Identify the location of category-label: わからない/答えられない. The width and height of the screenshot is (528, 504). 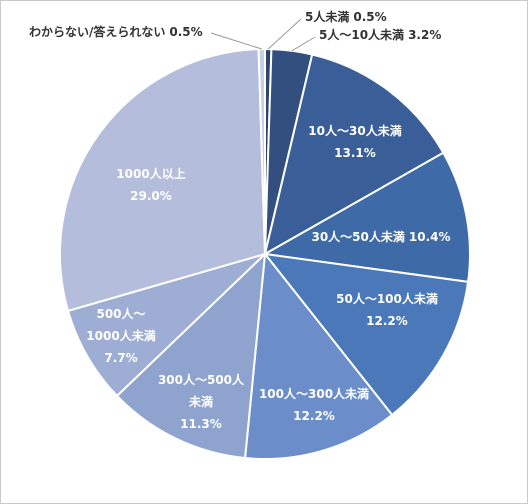
(97, 32).